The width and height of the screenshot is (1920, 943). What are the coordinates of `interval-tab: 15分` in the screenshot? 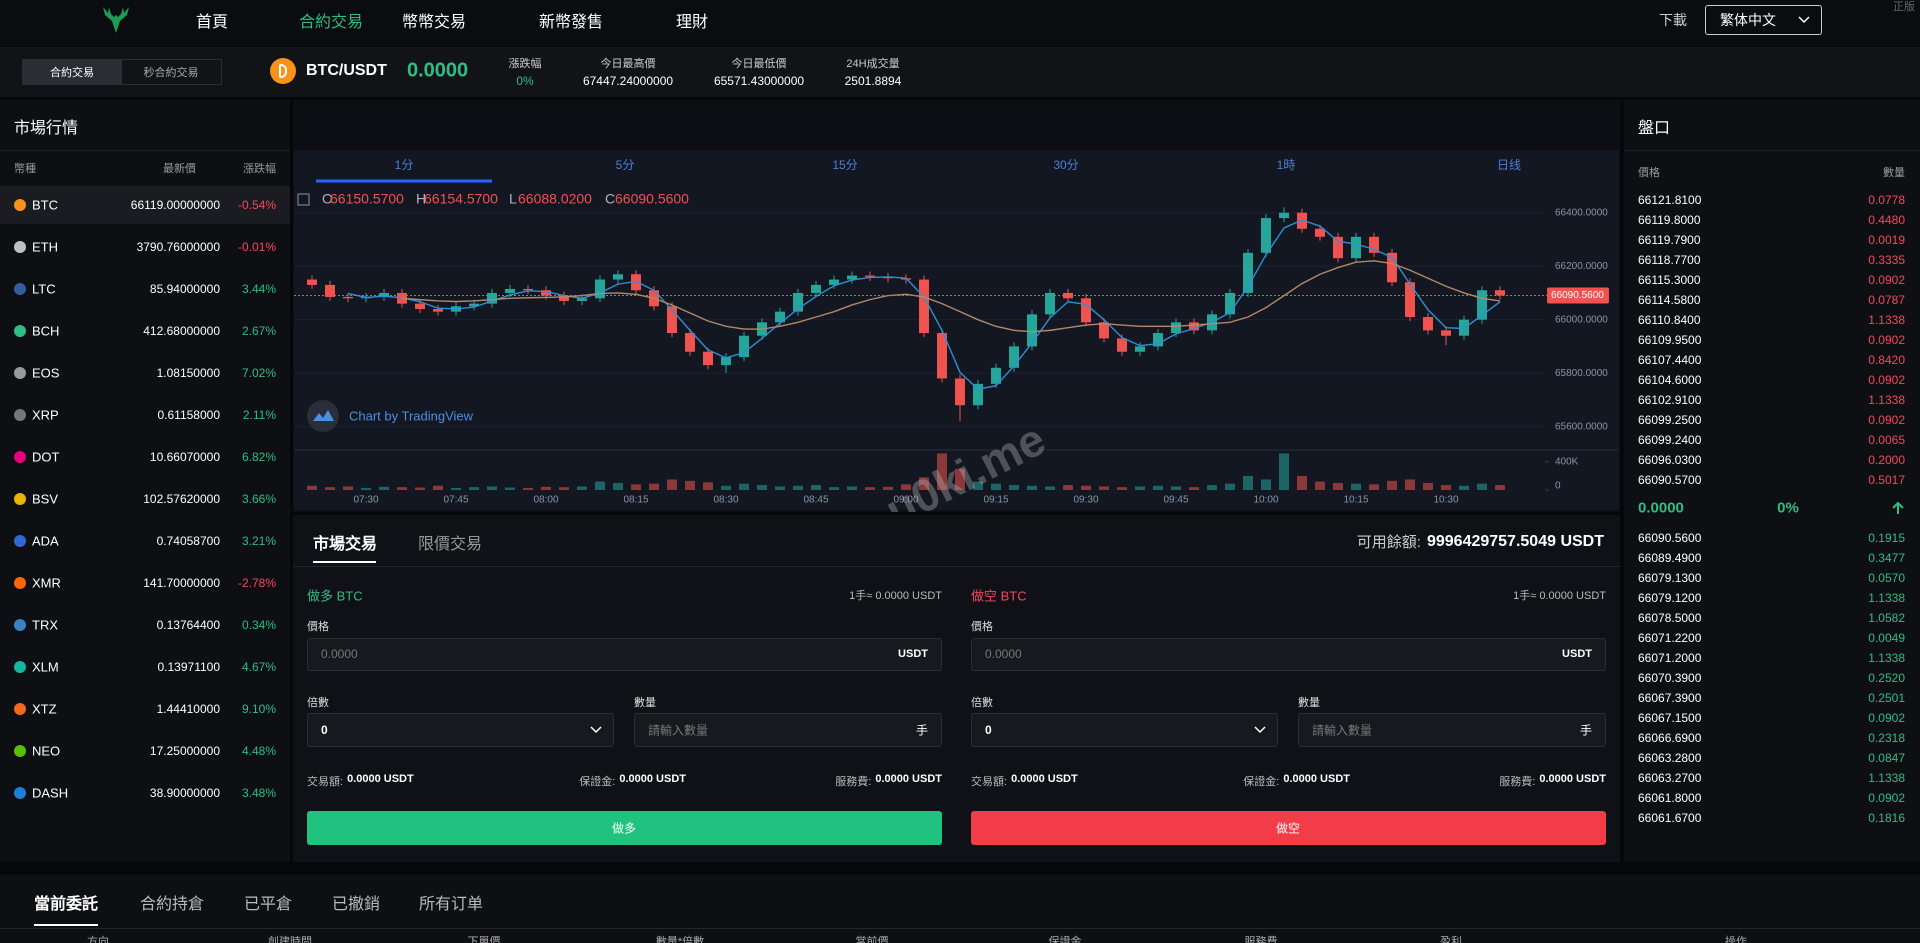 It's located at (844, 165).